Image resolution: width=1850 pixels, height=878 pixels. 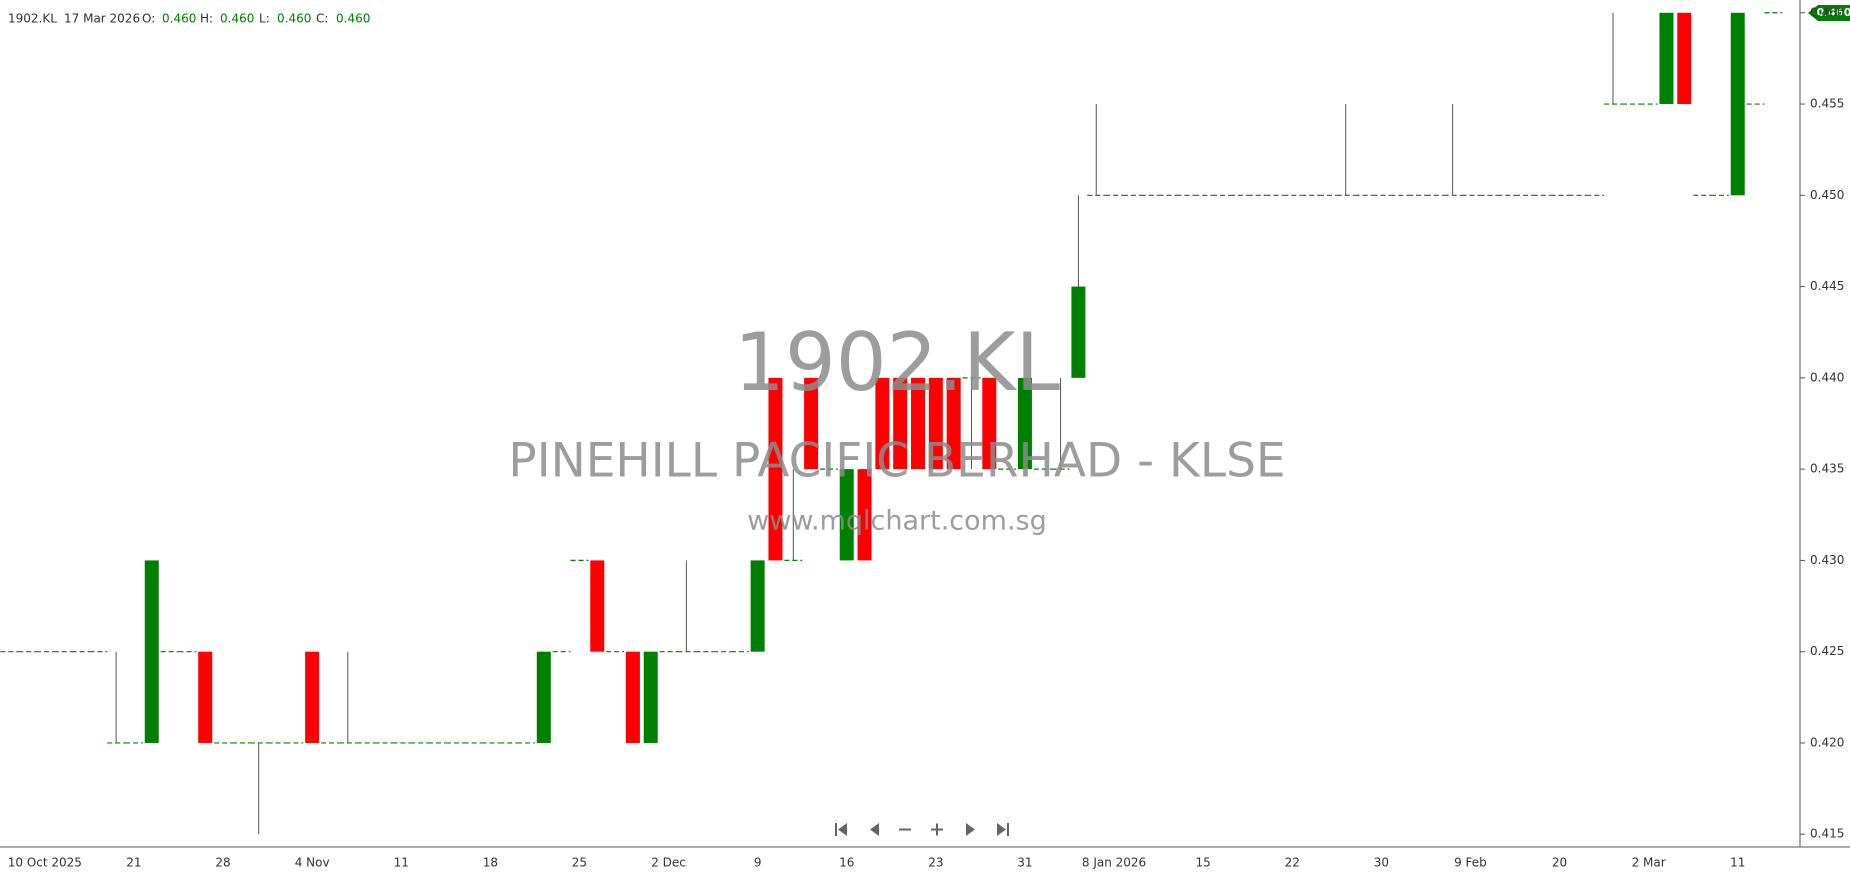 I want to click on last-price-tag, so click(x=1829, y=13).